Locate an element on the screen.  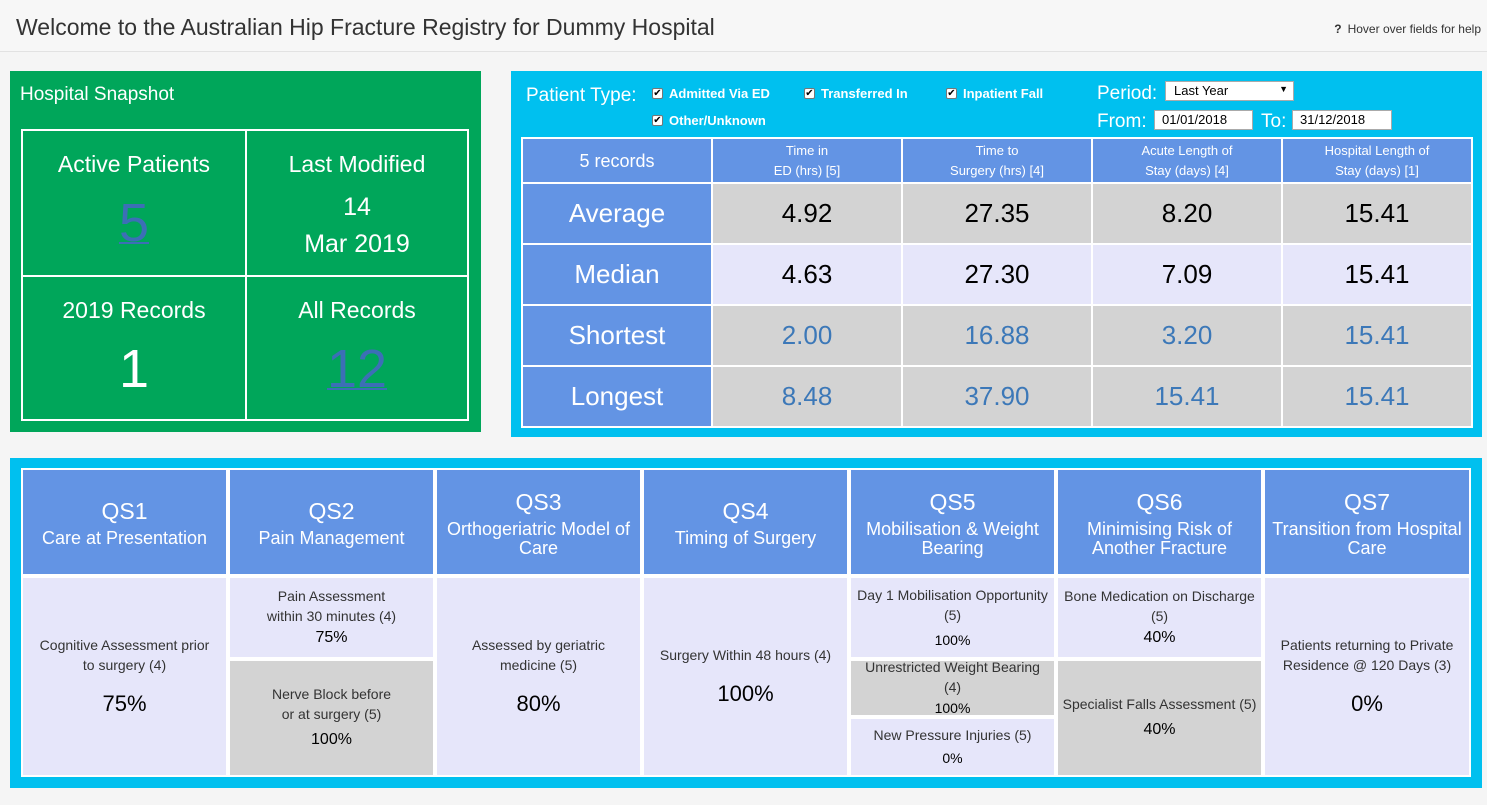
column-header: Hospital Length of Stay (days) [1] is located at coordinates (1377, 160).